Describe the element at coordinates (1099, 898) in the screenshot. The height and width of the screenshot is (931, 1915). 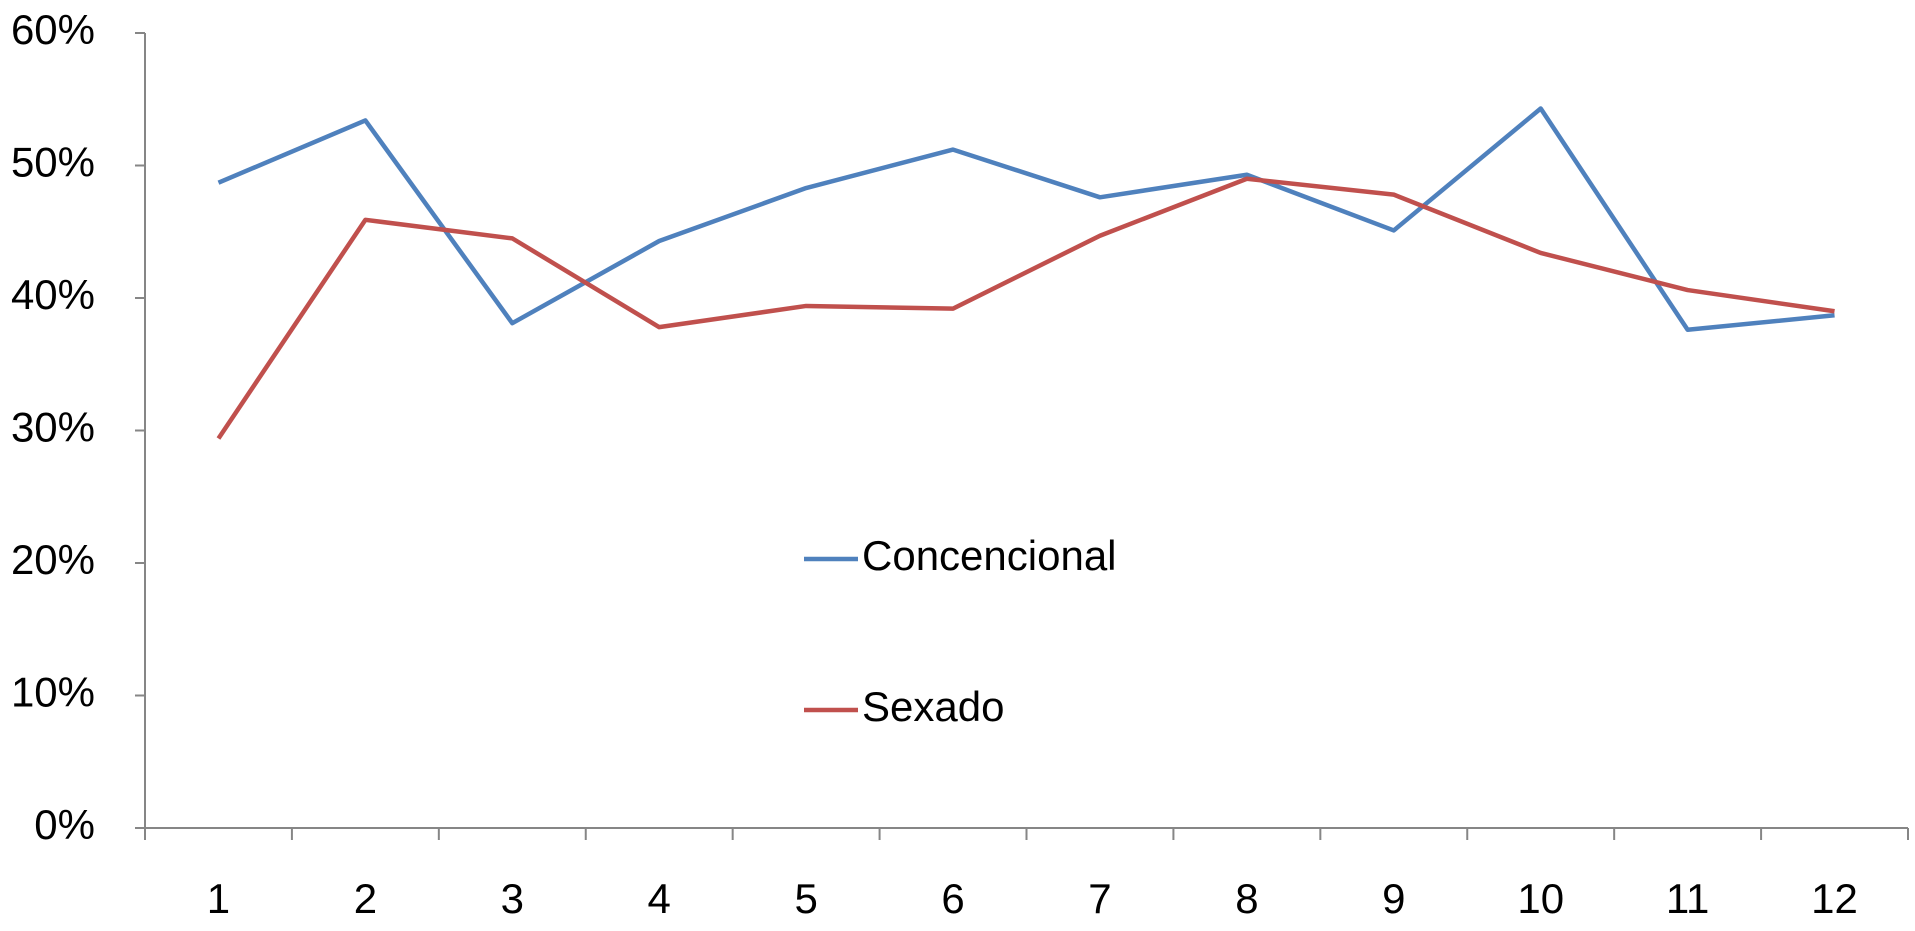
I see `x-tick-label: 7` at that location.